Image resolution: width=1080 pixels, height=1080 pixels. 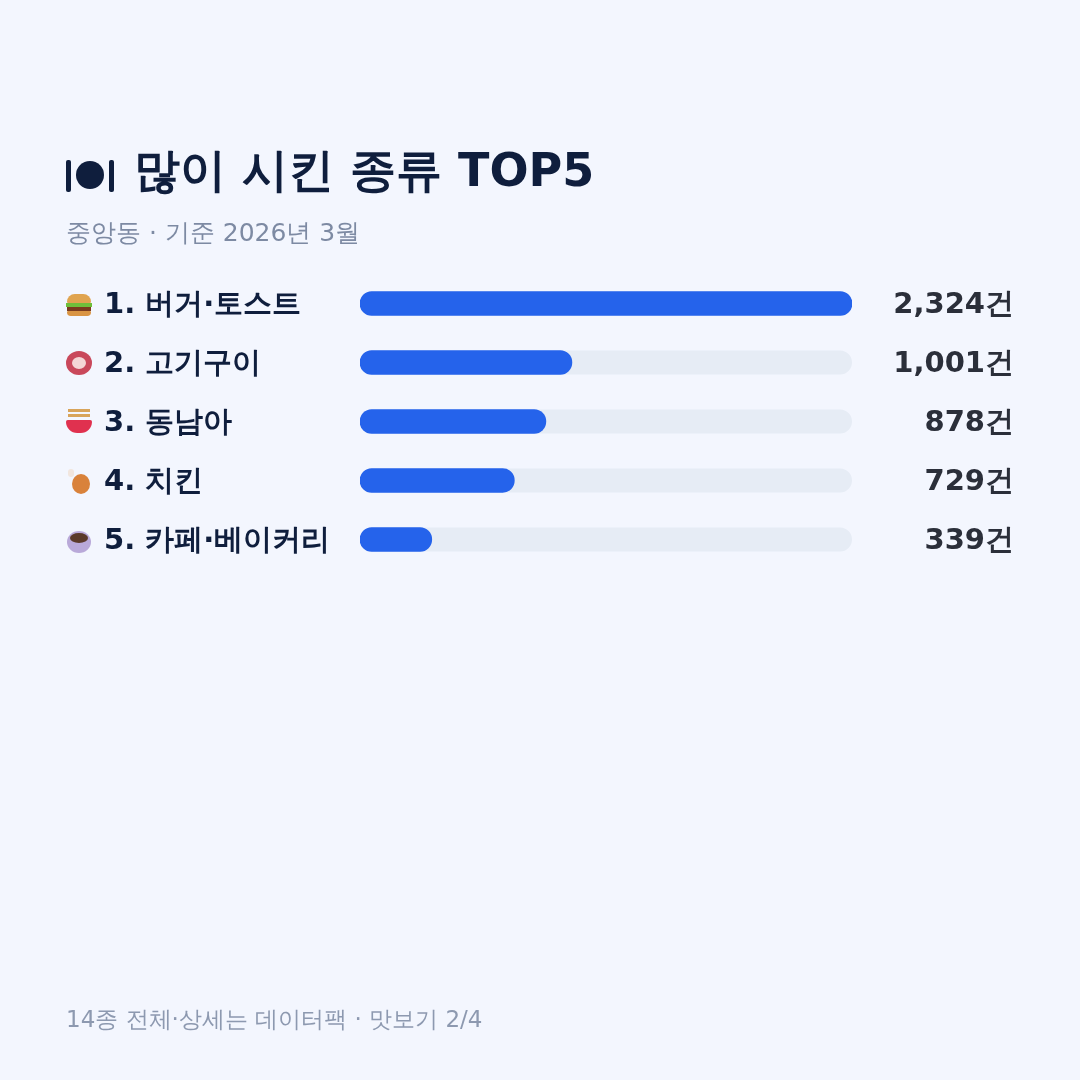 What do you see at coordinates (953, 362) in the screenshot?
I see `data-label: 1,001건` at bounding box center [953, 362].